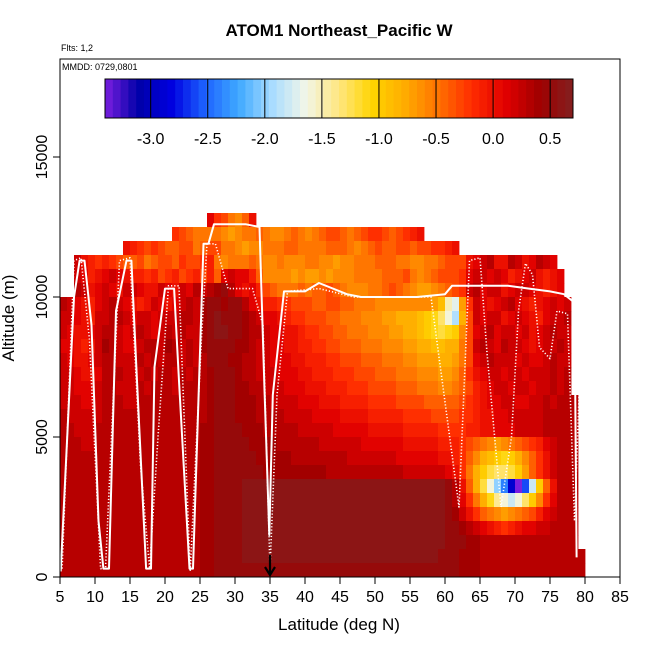  What do you see at coordinates (235, 597) in the screenshot?
I see `x-tick-label: 30` at bounding box center [235, 597].